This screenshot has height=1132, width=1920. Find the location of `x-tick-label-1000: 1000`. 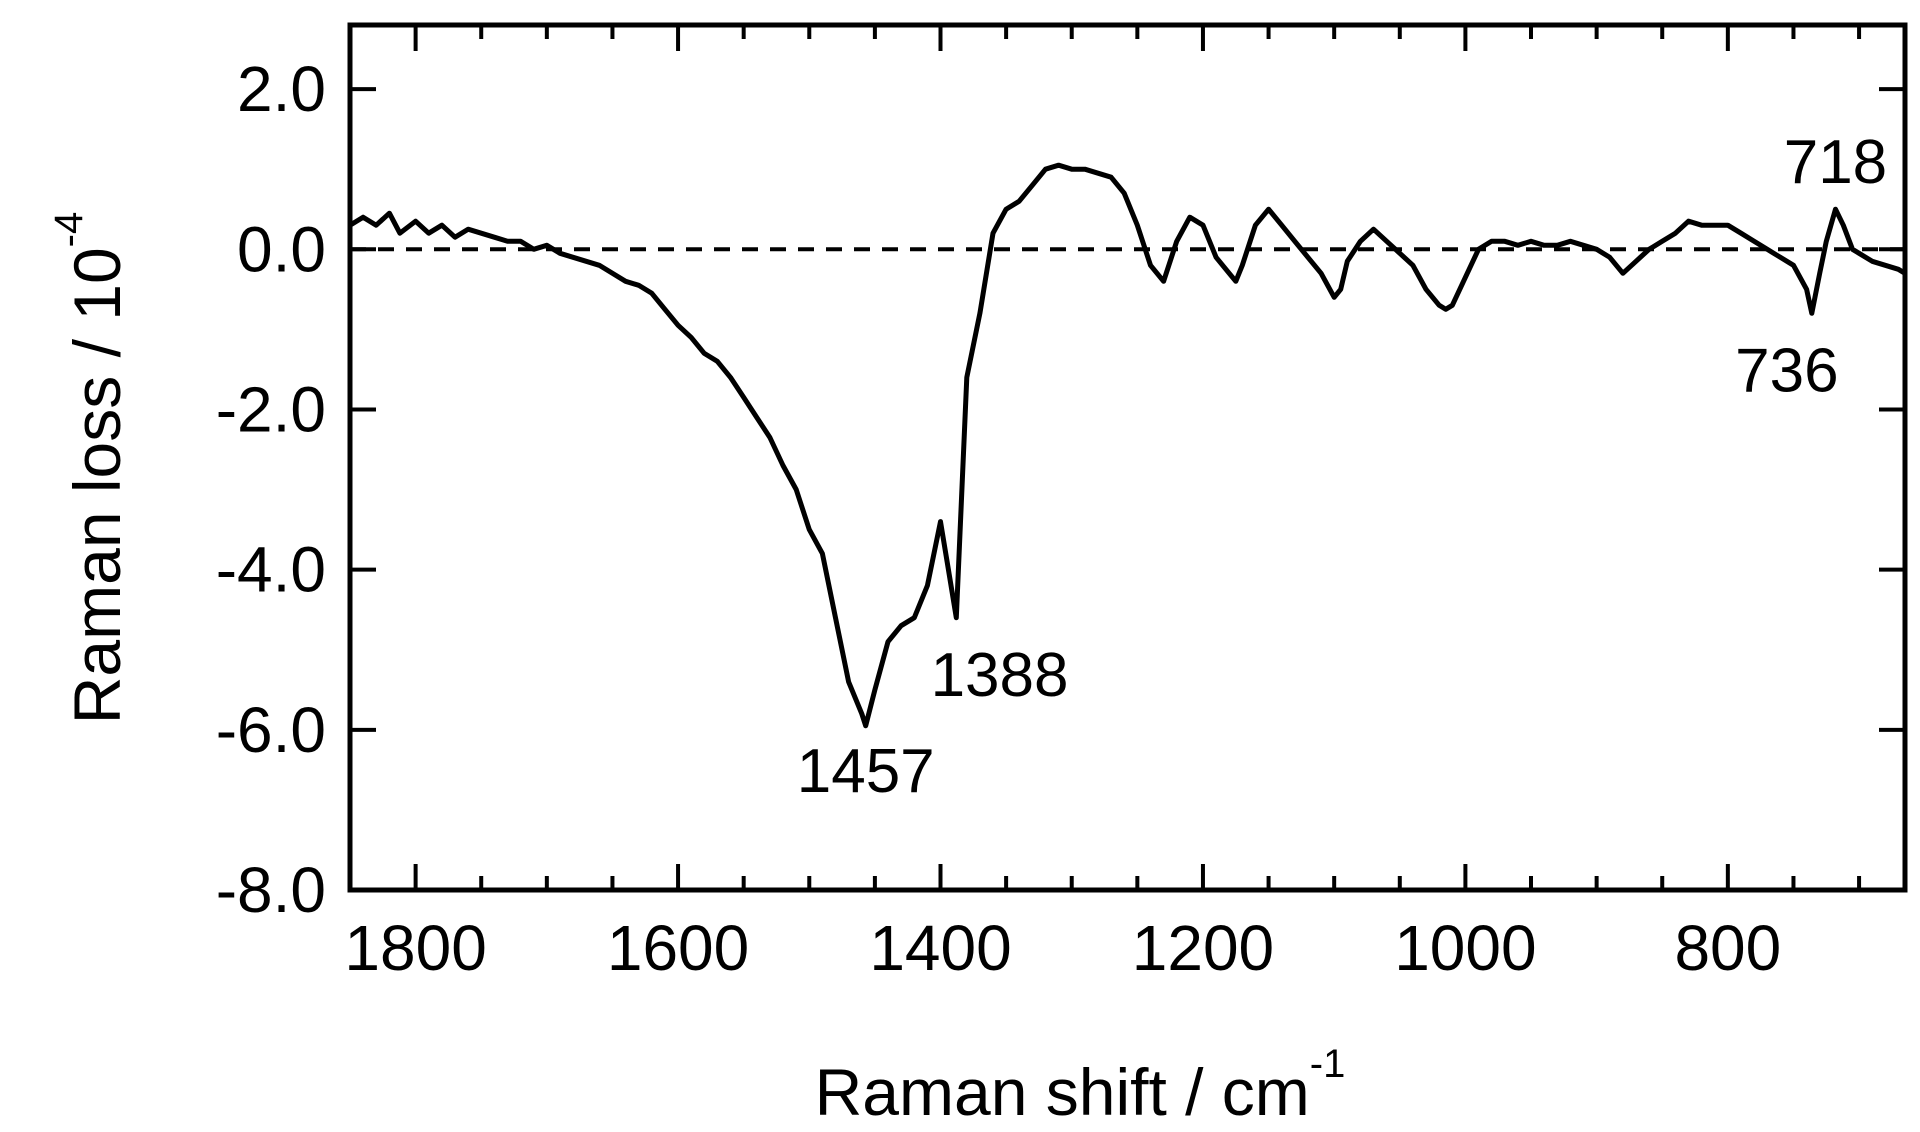

x-tick-label-1000: 1000 is located at coordinates (1465, 948).